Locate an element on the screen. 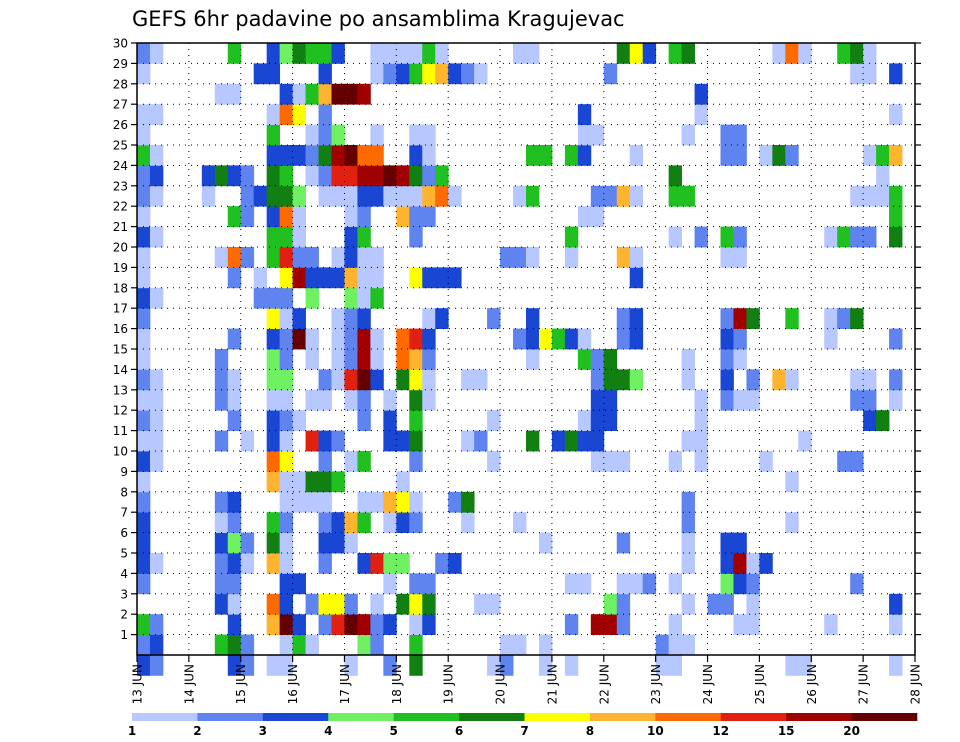  y-tick-label: 20 is located at coordinates (120, 248).